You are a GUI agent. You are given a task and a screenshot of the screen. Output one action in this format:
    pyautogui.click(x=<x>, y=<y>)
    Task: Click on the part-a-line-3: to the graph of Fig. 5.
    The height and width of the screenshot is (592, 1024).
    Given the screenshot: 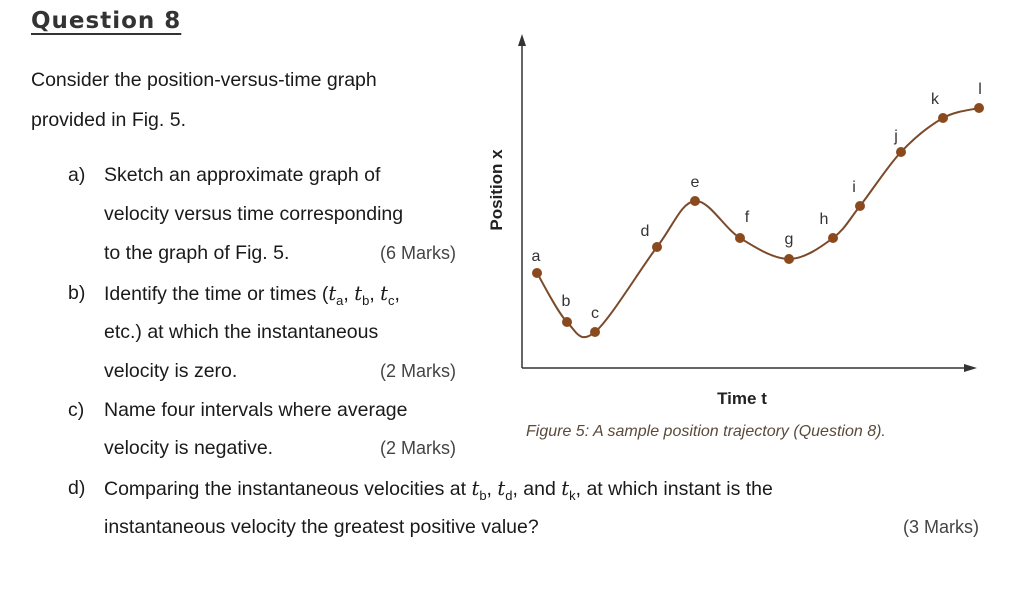 What is the action you would take?
    pyautogui.click(x=197, y=253)
    